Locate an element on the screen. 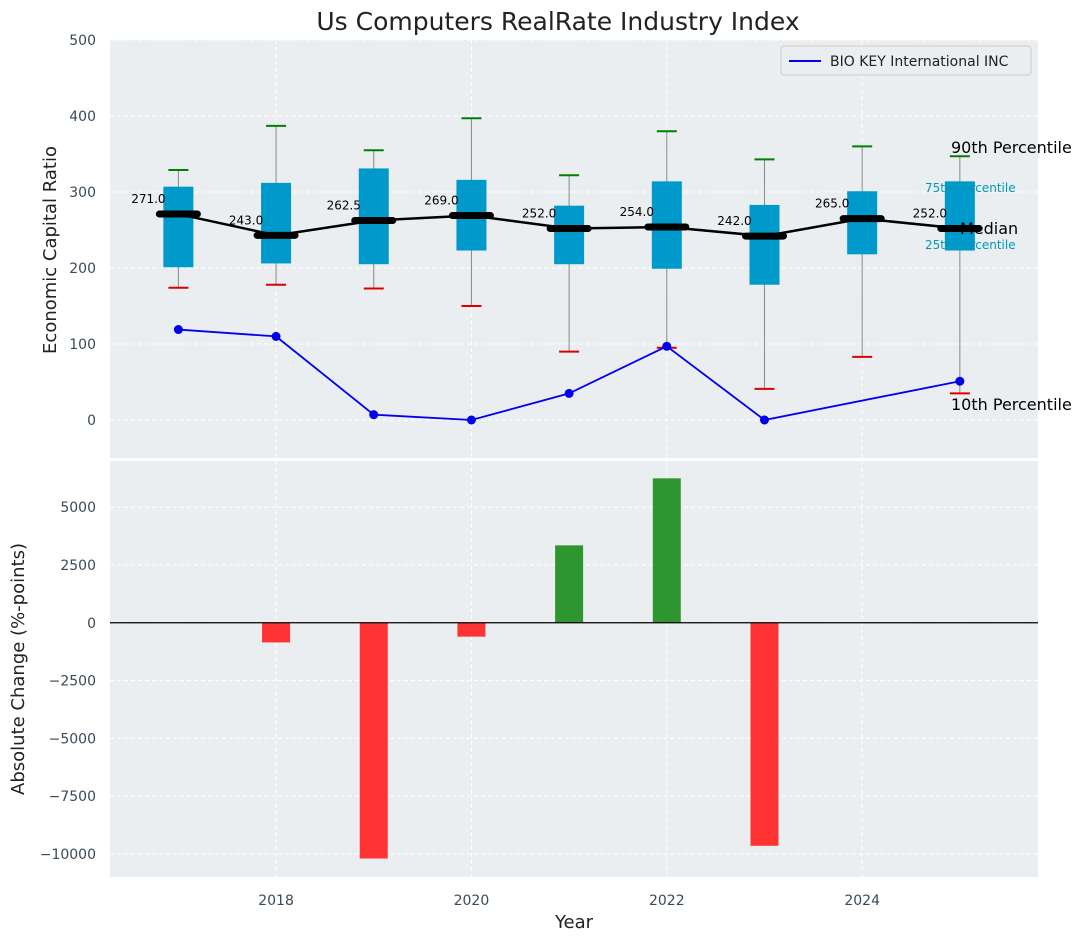  bottom-y-axis-label: Absolute Change (%-points) is located at coordinates (18, 669).